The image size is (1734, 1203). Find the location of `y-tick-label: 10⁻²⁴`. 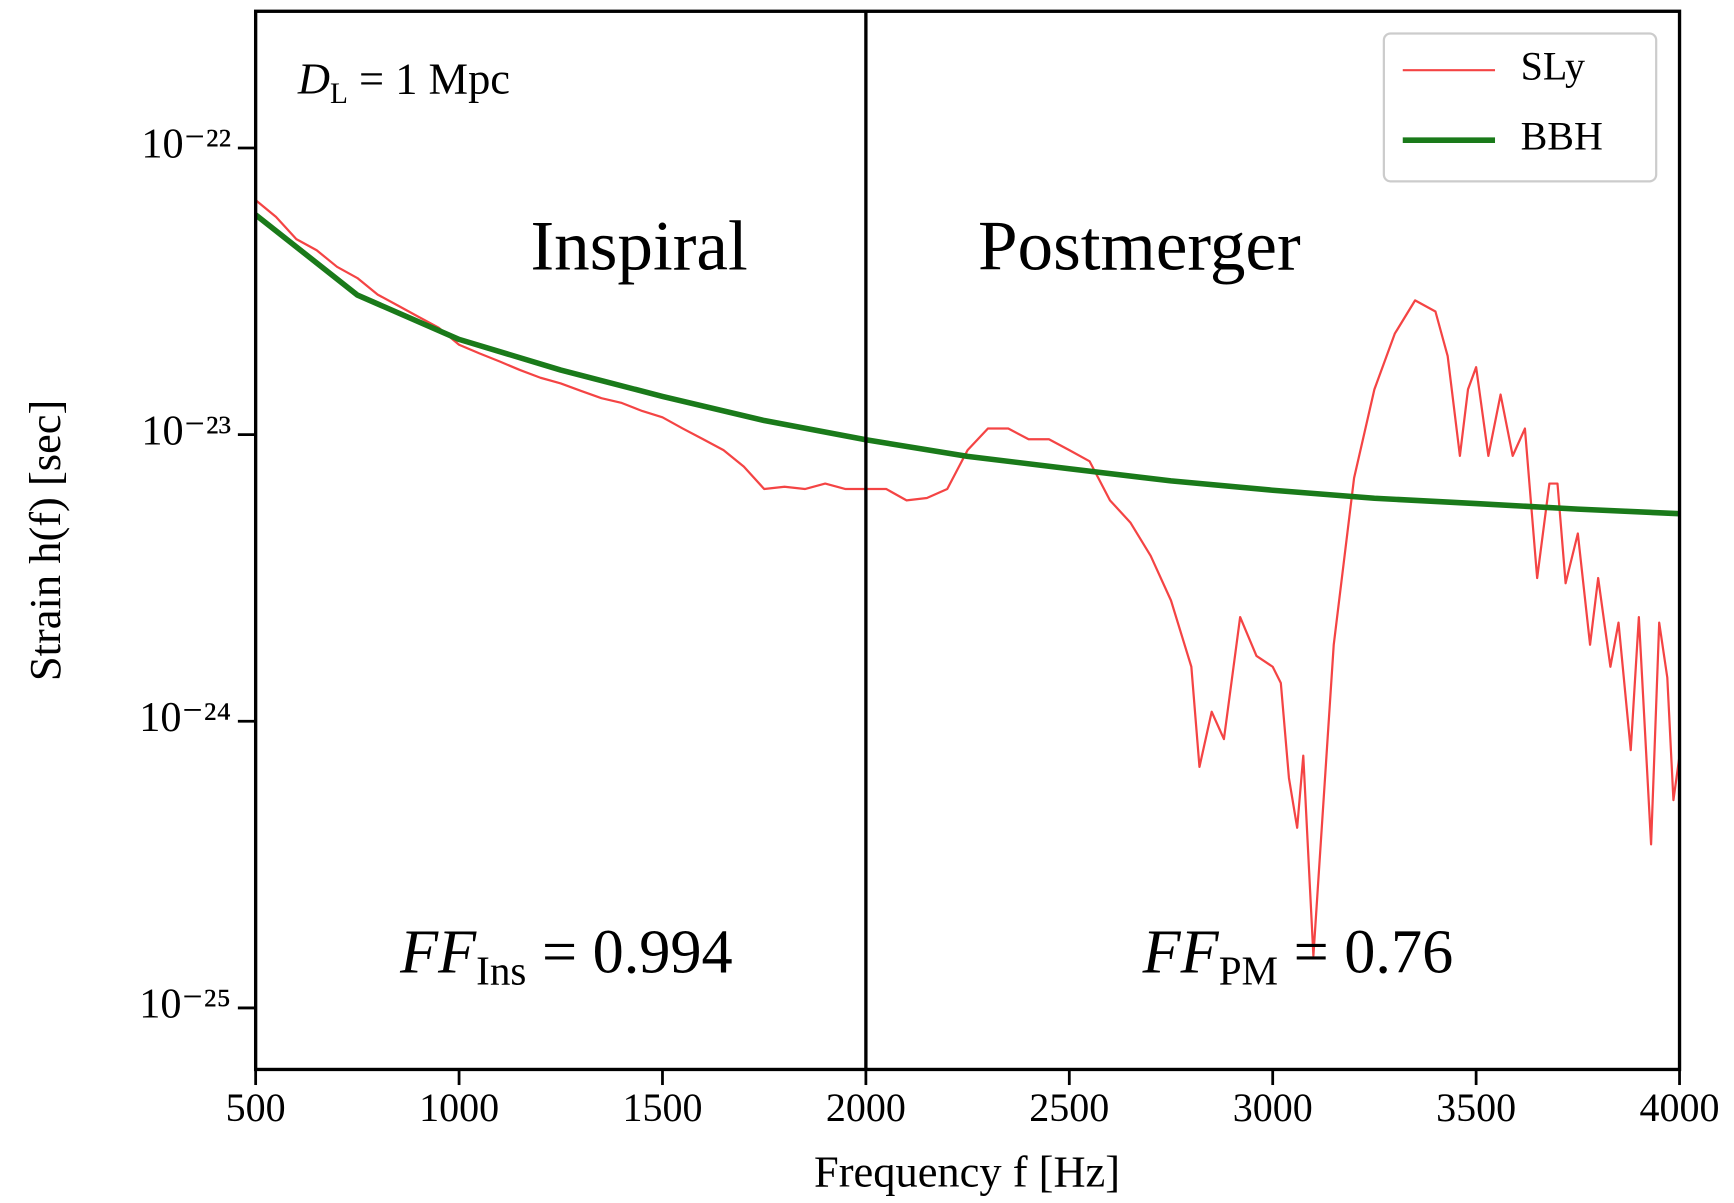

y-tick-label: 10⁻²⁴ is located at coordinates (185, 717).